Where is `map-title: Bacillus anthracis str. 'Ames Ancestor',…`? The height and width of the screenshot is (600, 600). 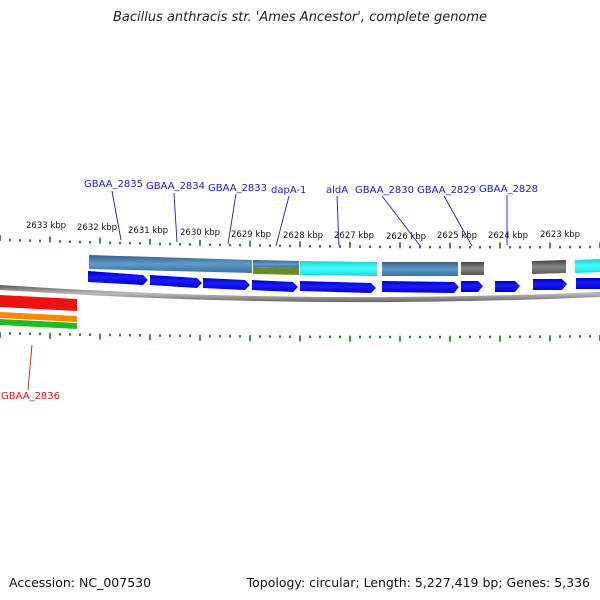
map-title: Bacillus anthracis str. 'Ames Ancestor',… is located at coordinates (300, 17).